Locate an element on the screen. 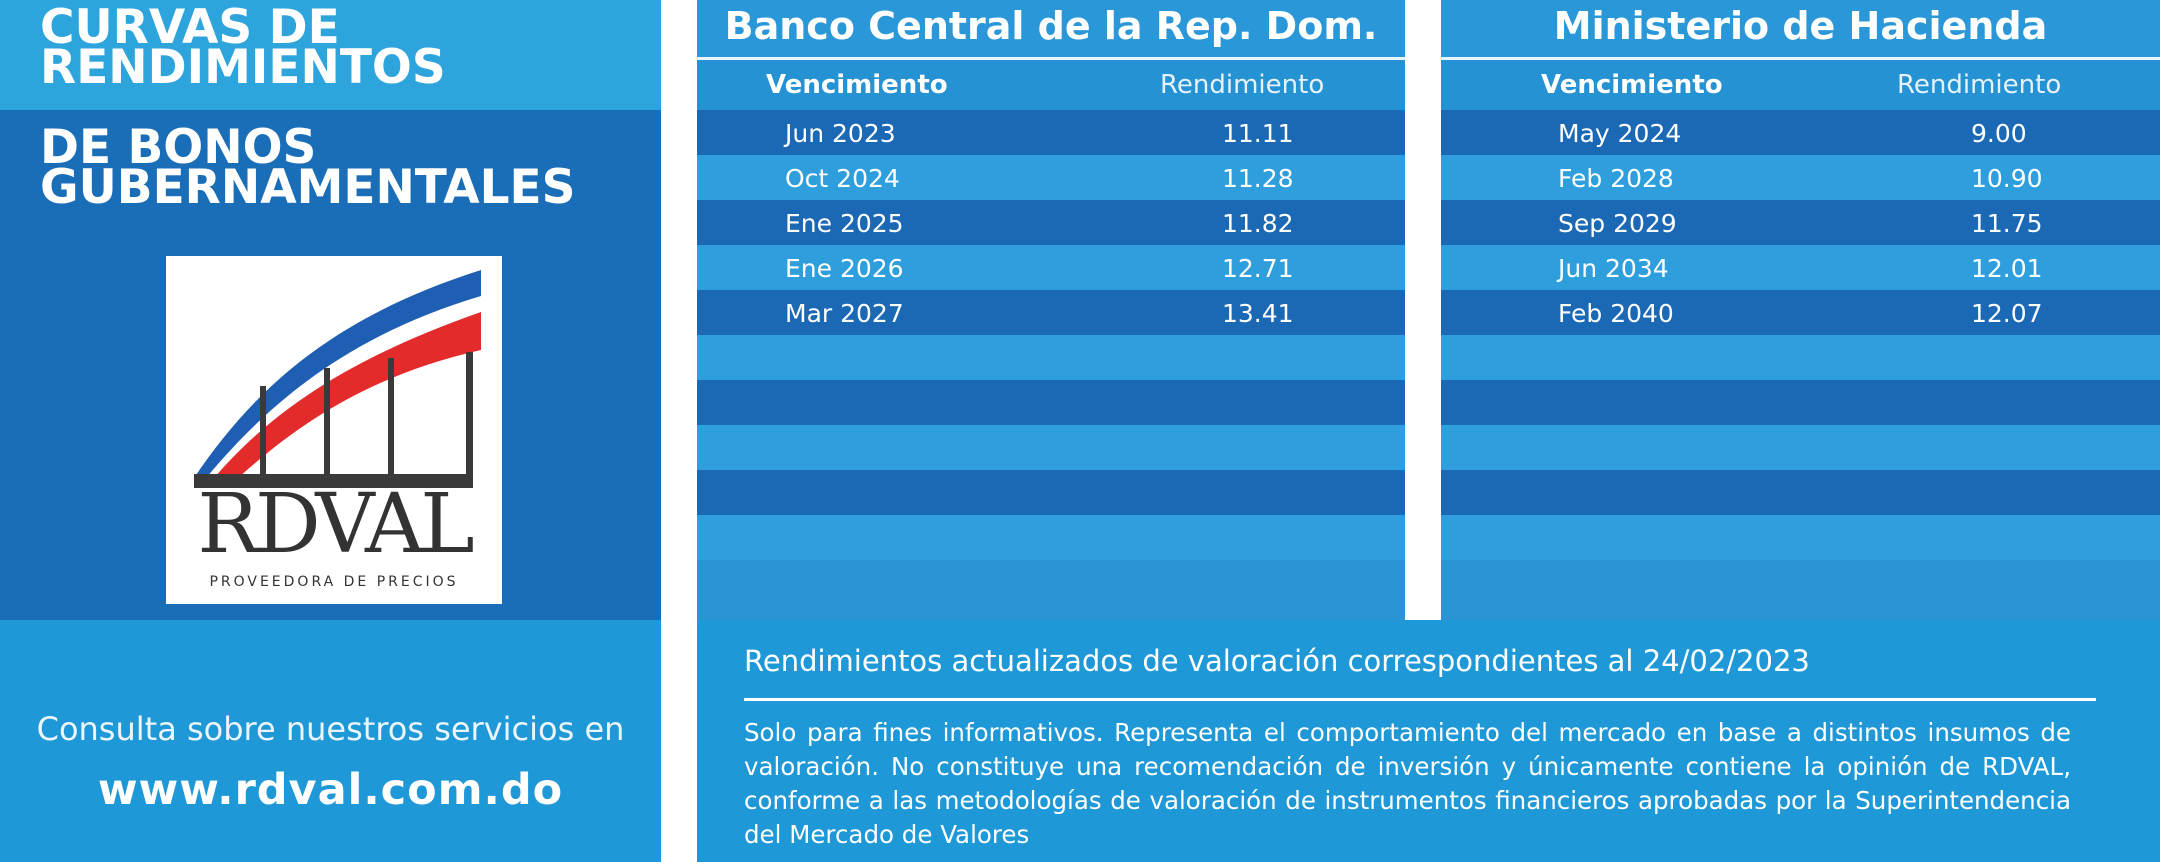 The image size is (2160, 862). table-row: Ene 2025 11.82 is located at coordinates (1051, 222).